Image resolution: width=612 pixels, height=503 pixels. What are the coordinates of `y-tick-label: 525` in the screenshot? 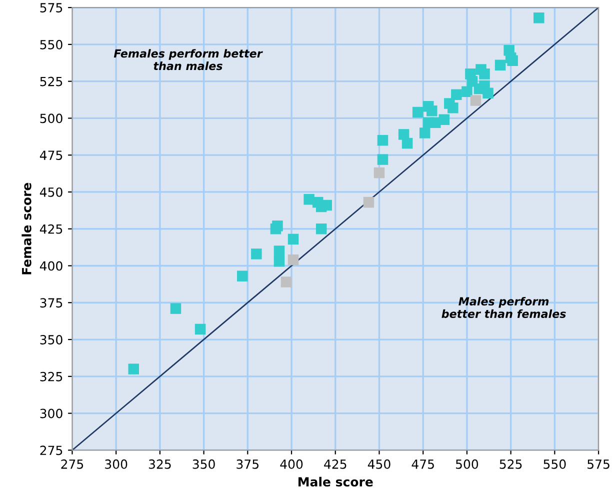 It's located at (51, 81).